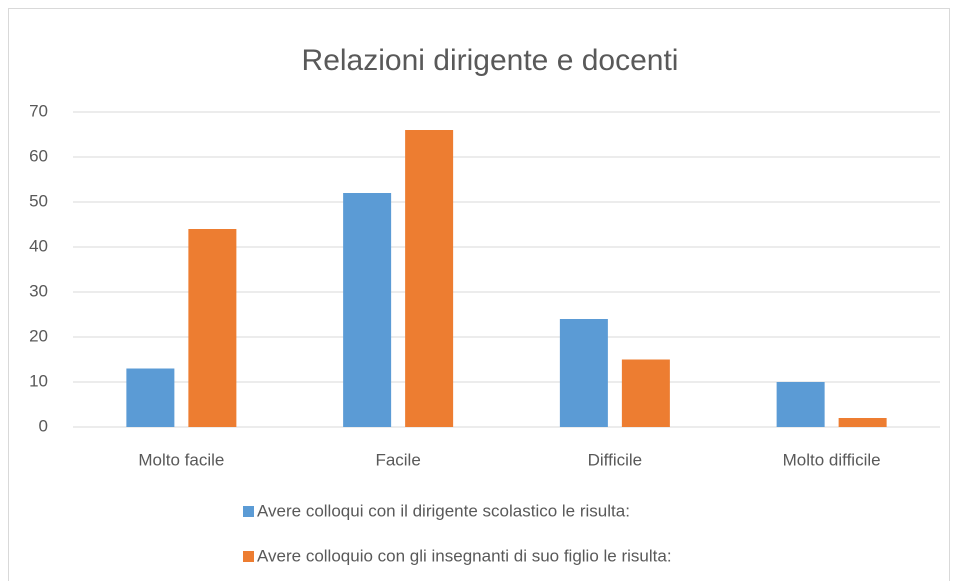 This screenshot has height=586, width=958. Describe the element at coordinates (38, 155) in the screenshot. I see `y-tick-label: 60` at that location.